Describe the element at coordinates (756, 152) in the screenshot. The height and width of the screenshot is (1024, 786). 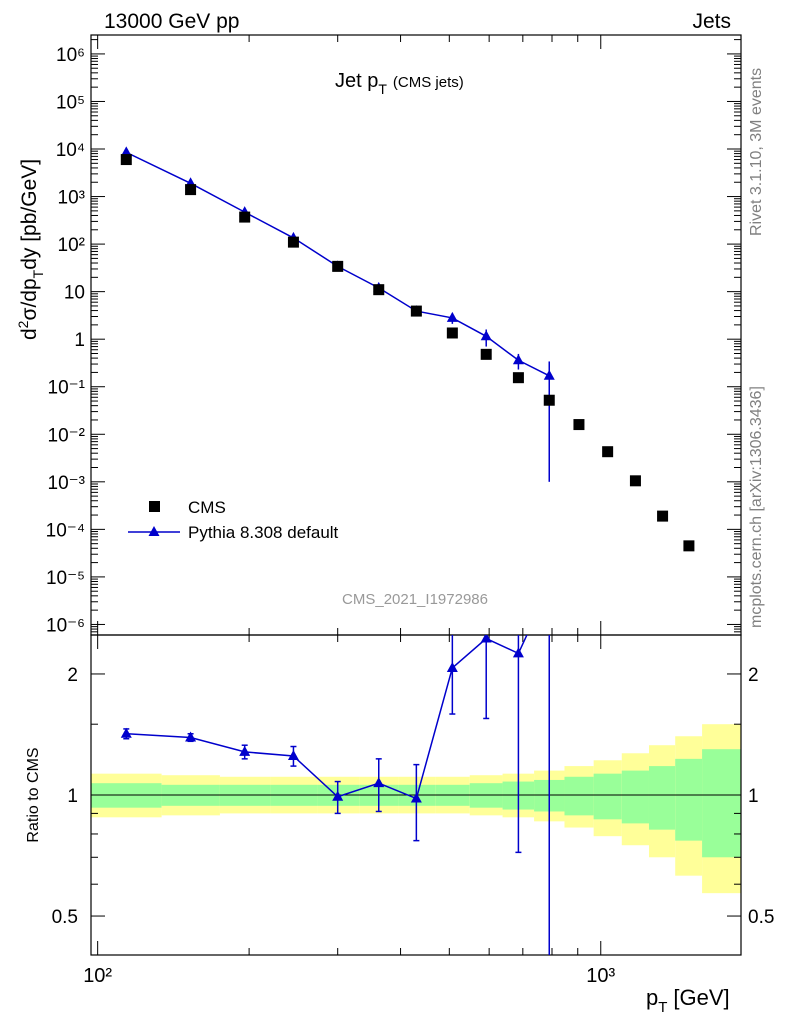
I see `rivet-label: Rivet 3.1.10, 3M events` at that location.